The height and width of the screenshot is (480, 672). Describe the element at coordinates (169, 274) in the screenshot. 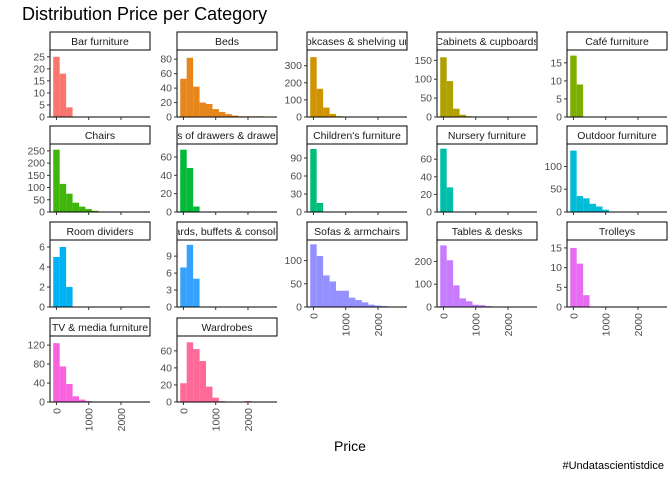

I see `y-tick-label: 6` at that location.